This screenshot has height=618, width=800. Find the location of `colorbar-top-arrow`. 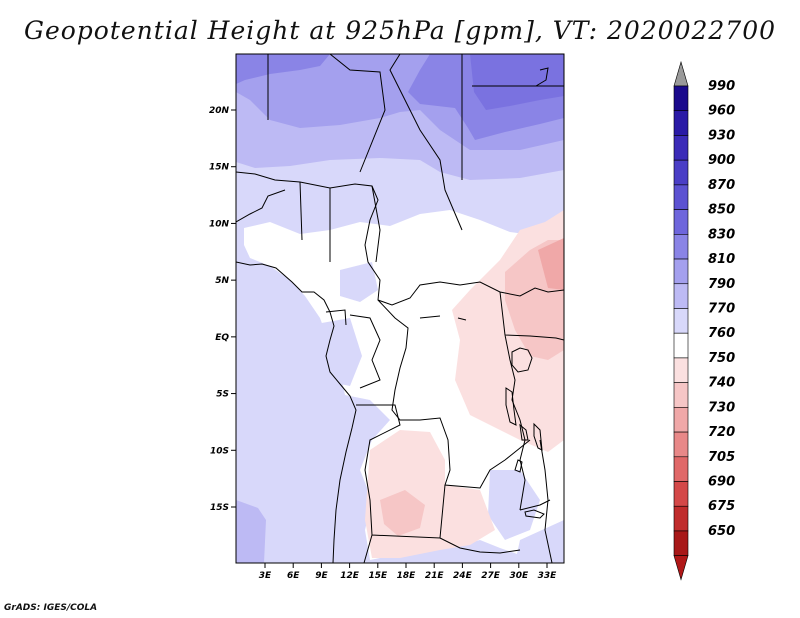

colorbar-top-arrow is located at coordinates (681, 73).